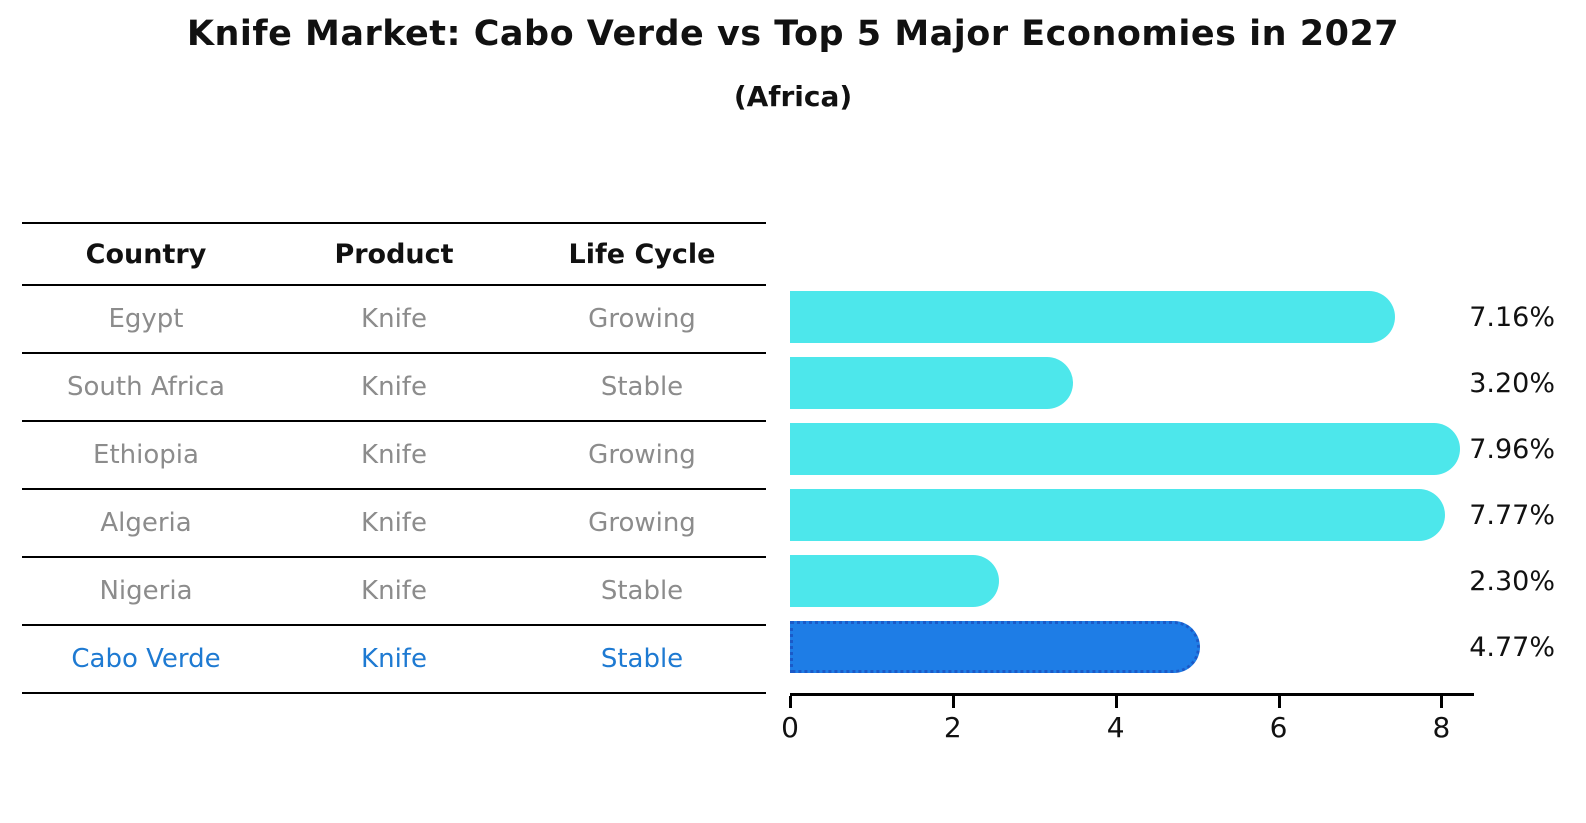 The image size is (1586, 823). I want to click on x-axis-tick-label: 8, so click(1441, 727).